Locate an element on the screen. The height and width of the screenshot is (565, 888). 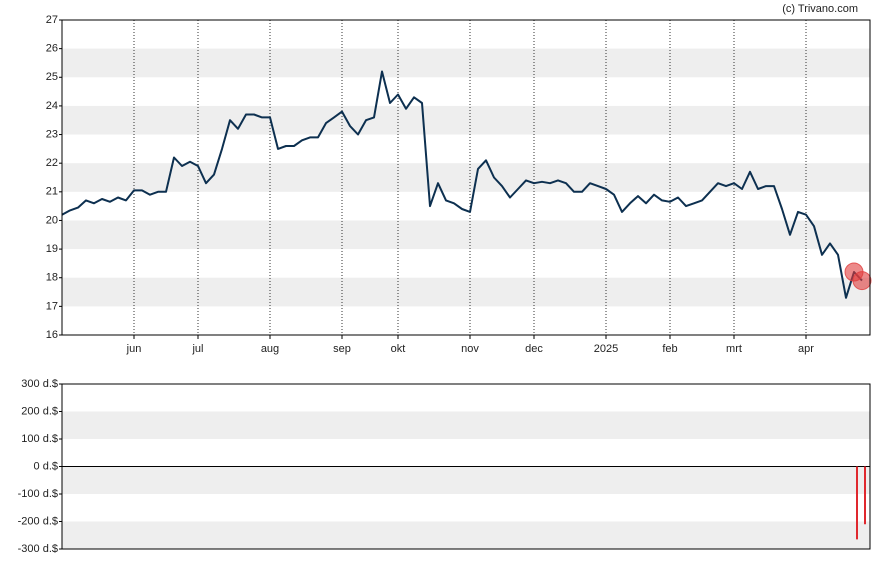
y-tick-label: 19 is located at coordinates (52, 249).